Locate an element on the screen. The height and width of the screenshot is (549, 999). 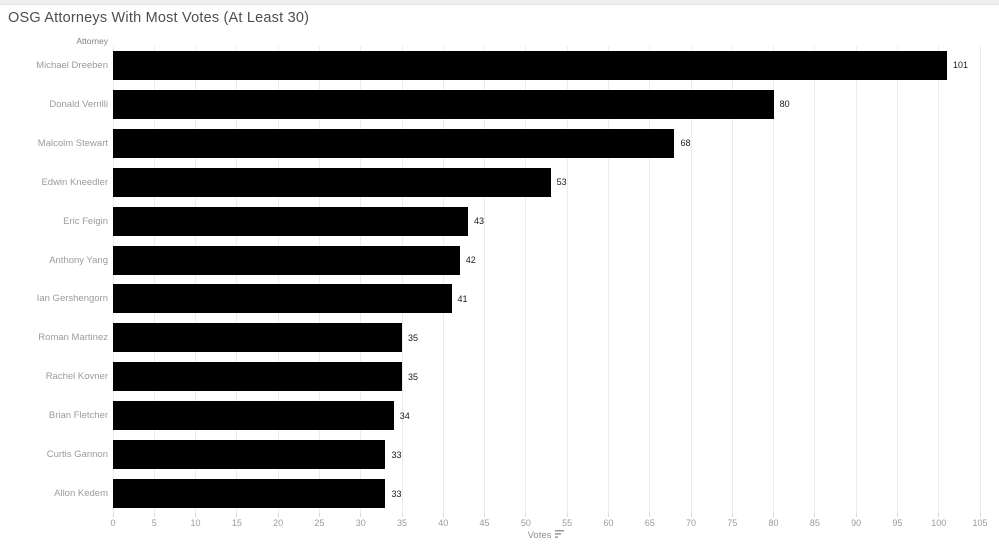
category-label: Ian Gershengorn is located at coordinates (72, 299).